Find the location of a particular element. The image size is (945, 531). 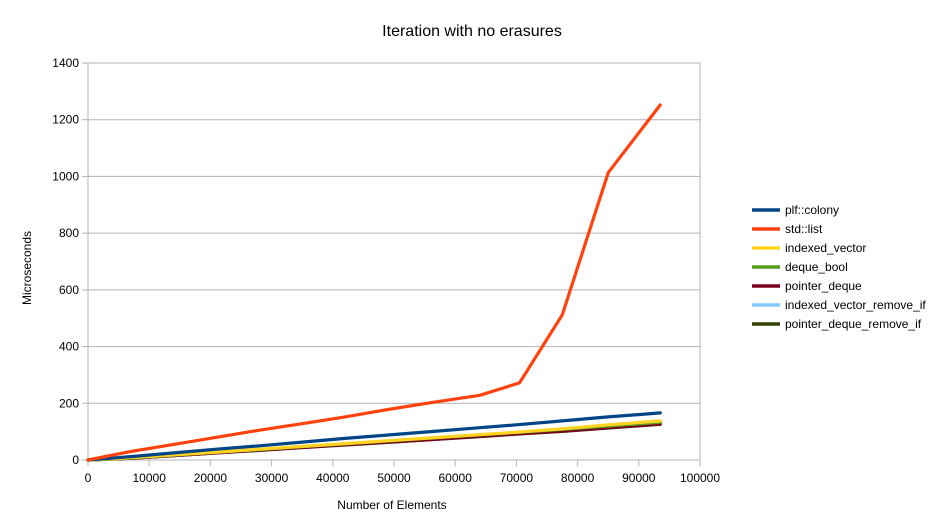

x-tick-label: 20000 is located at coordinates (211, 478).